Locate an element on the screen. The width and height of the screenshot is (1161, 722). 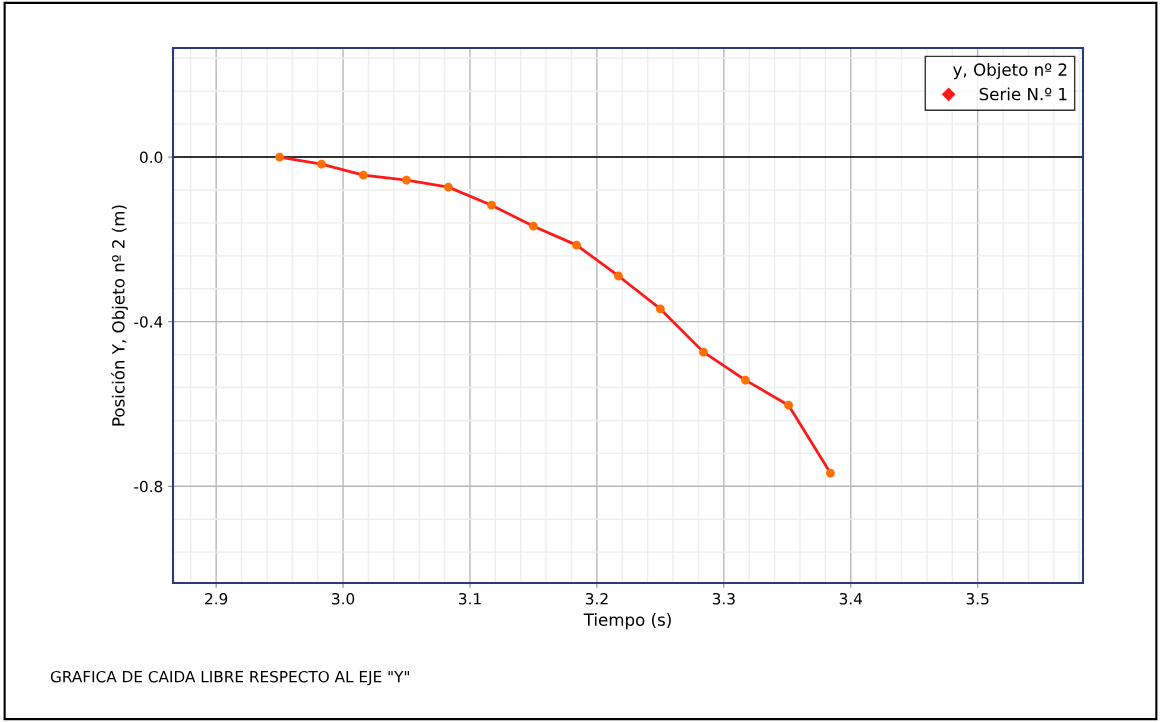
y-tick-label: -0.4 is located at coordinates (148, 322).